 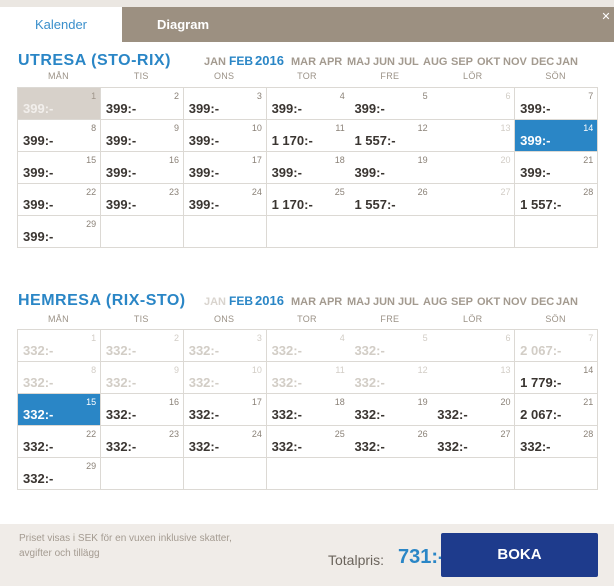 I want to click on calendar-day-cell: 16 332:-, so click(x=142, y=410).